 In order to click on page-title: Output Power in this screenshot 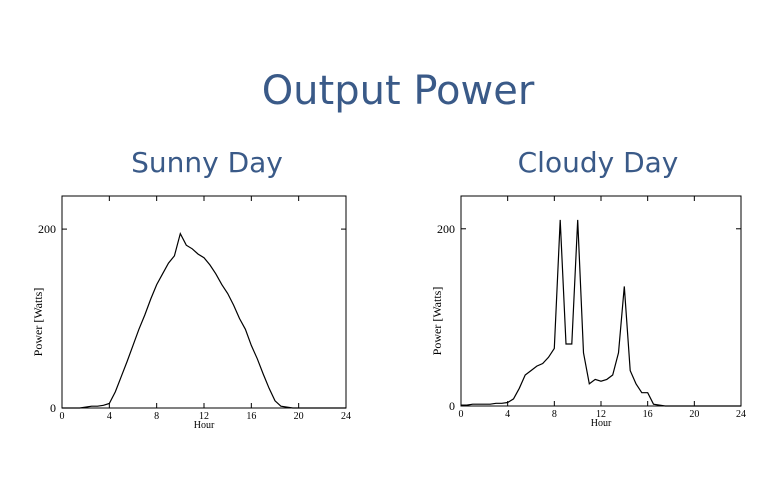, I will do `click(398, 91)`.